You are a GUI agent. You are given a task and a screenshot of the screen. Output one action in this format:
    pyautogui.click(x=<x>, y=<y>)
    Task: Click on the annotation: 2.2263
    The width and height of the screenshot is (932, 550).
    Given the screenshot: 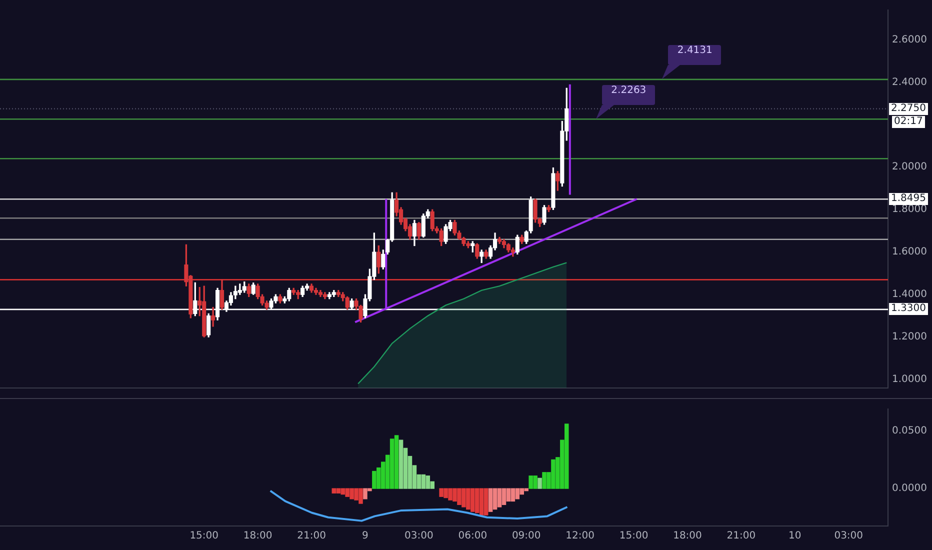 What is the action you would take?
    pyautogui.click(x=629, y=95)
    